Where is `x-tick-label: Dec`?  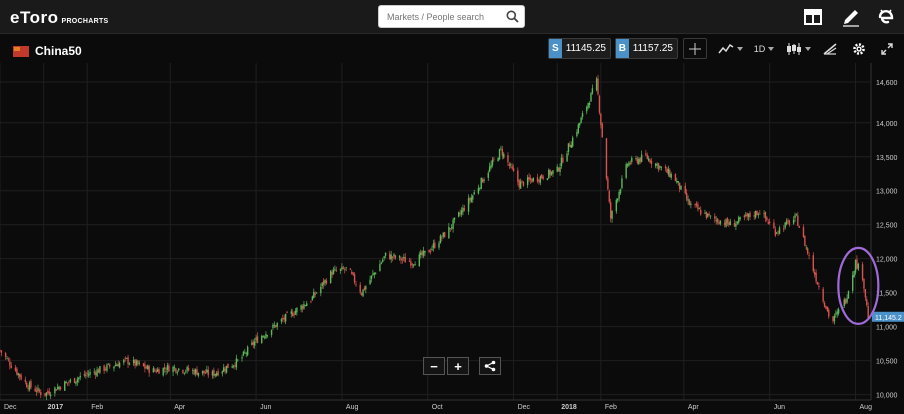 x-tick-label: Dec is located at coordinates (524, 407).